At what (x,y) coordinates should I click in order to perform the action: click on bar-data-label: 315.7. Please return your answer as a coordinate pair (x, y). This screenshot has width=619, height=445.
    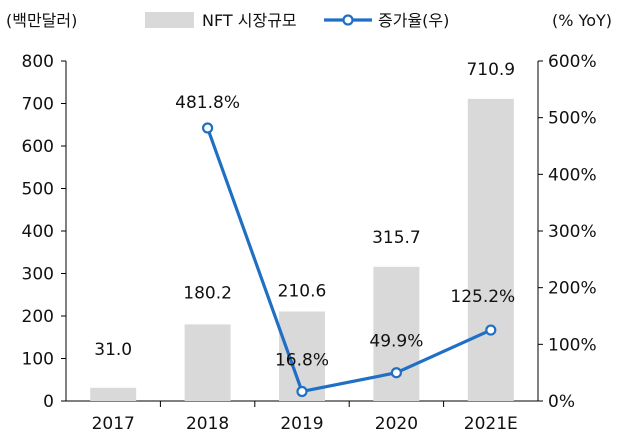
    Looking at the image, I should click on (396, 238).